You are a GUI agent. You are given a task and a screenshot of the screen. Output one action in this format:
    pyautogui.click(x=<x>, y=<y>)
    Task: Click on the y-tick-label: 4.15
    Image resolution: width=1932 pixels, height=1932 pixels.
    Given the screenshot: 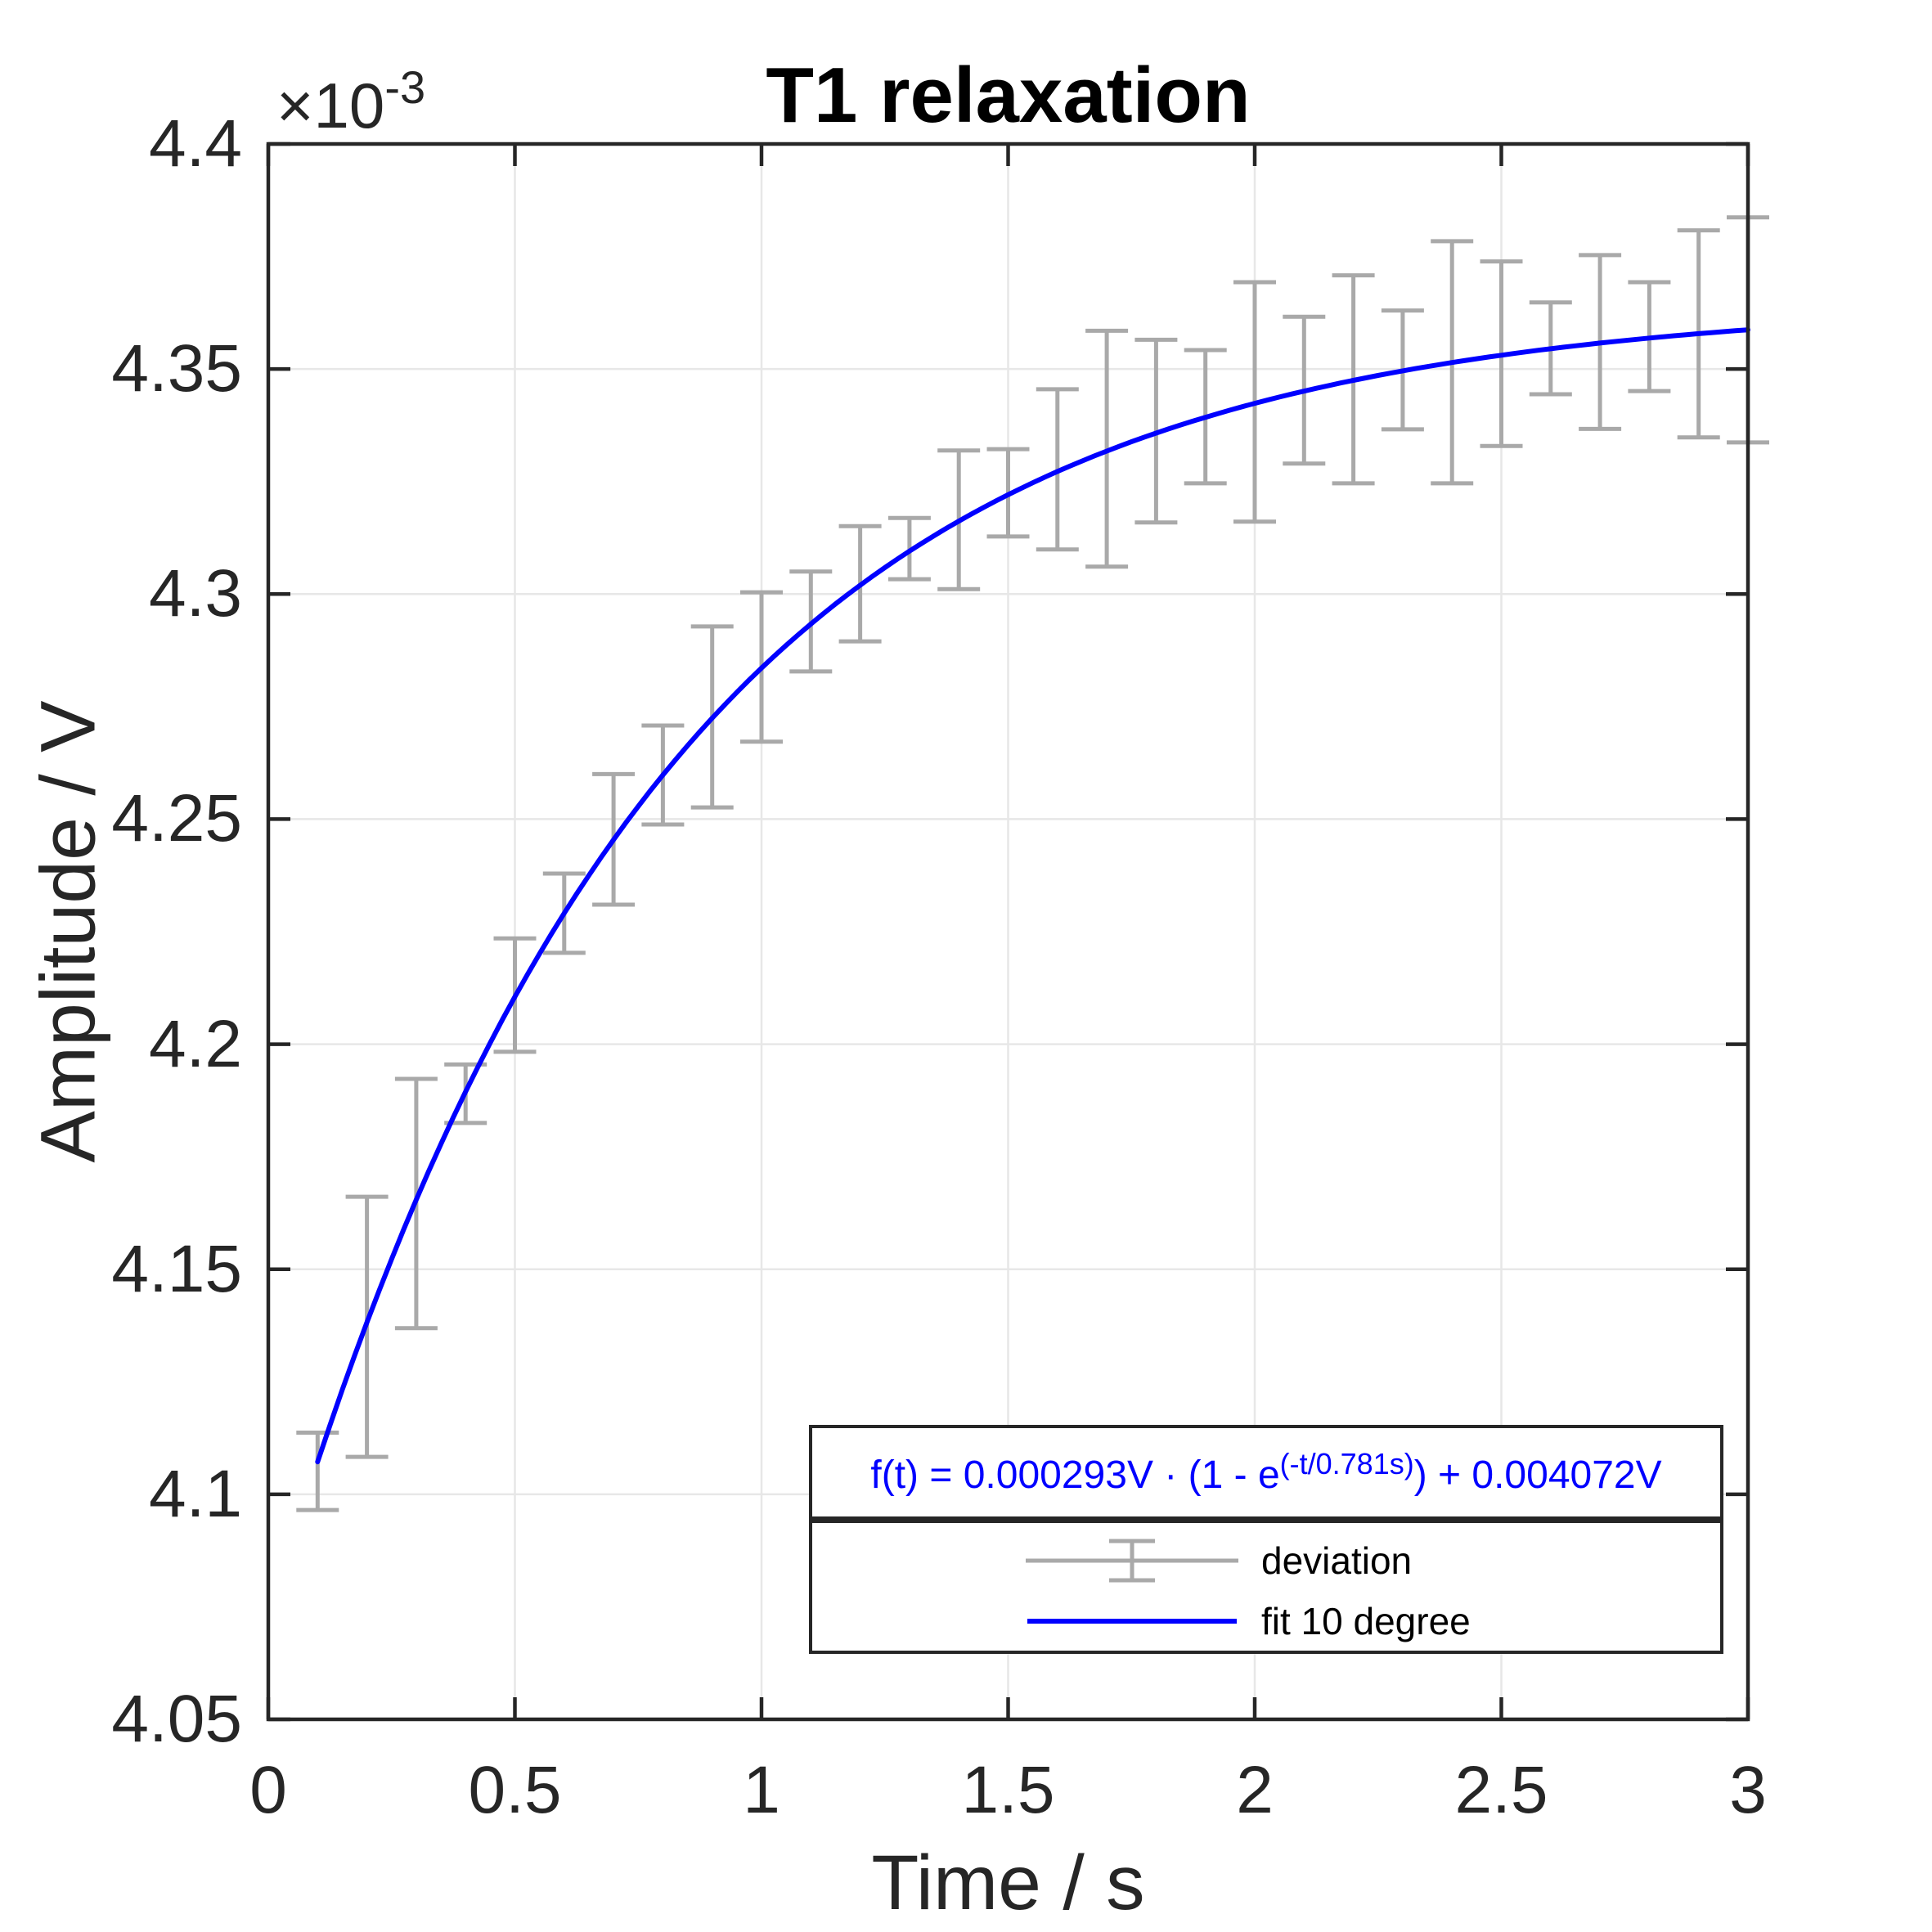 What is the action you would take?
    pyautogui.click(x=177, y=1269)
    